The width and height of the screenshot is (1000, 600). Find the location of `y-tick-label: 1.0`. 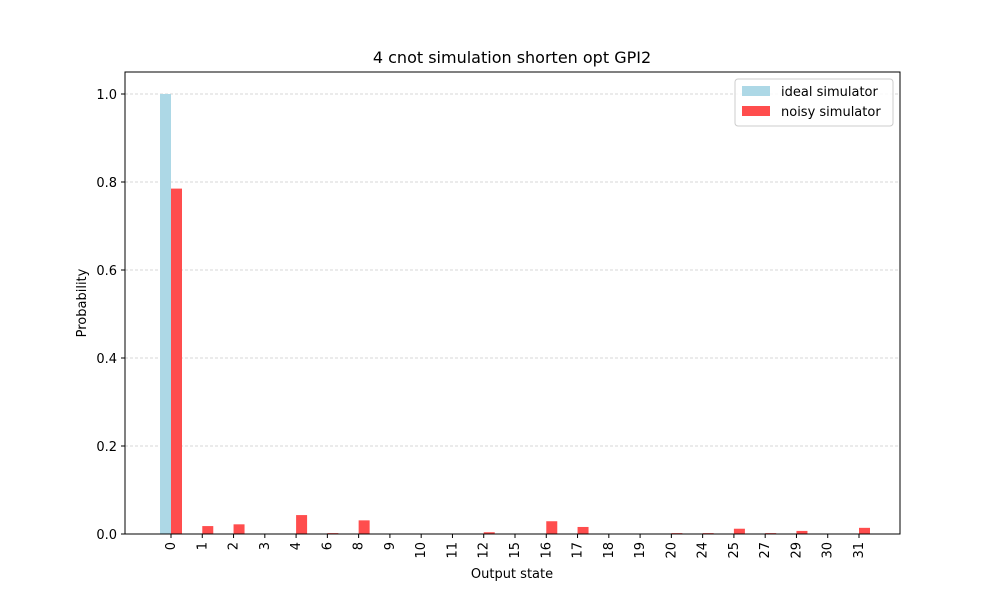

y-tick-label: 1.0 is located at coordinates (106, 95).